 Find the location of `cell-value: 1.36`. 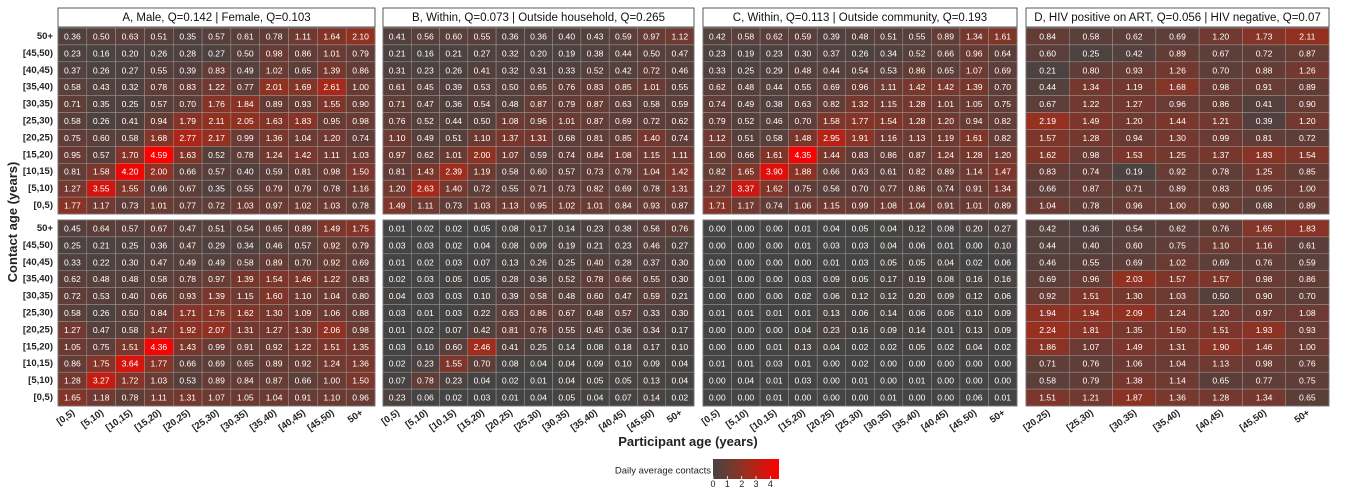

cell-value: 1.36 is located at coordinates (274, 138).